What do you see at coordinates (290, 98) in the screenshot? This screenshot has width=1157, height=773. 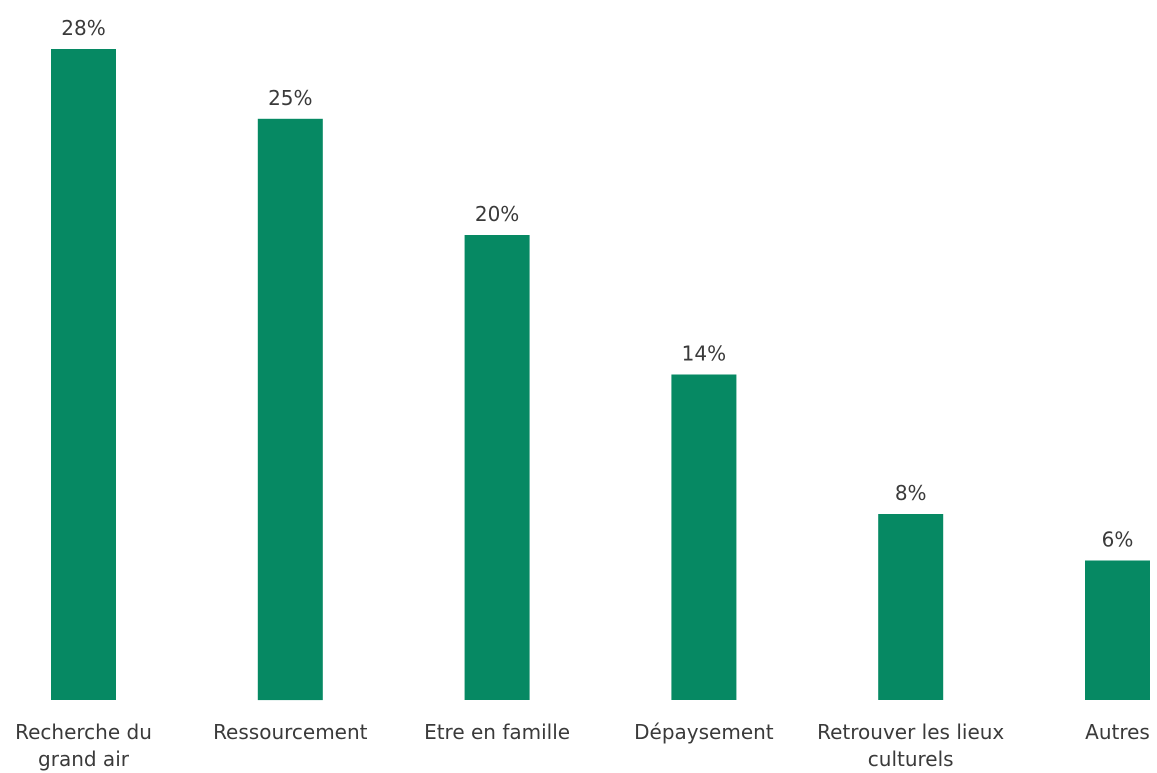 I see `bar-value-label-1: 25%` at bounding box center [290, 98].